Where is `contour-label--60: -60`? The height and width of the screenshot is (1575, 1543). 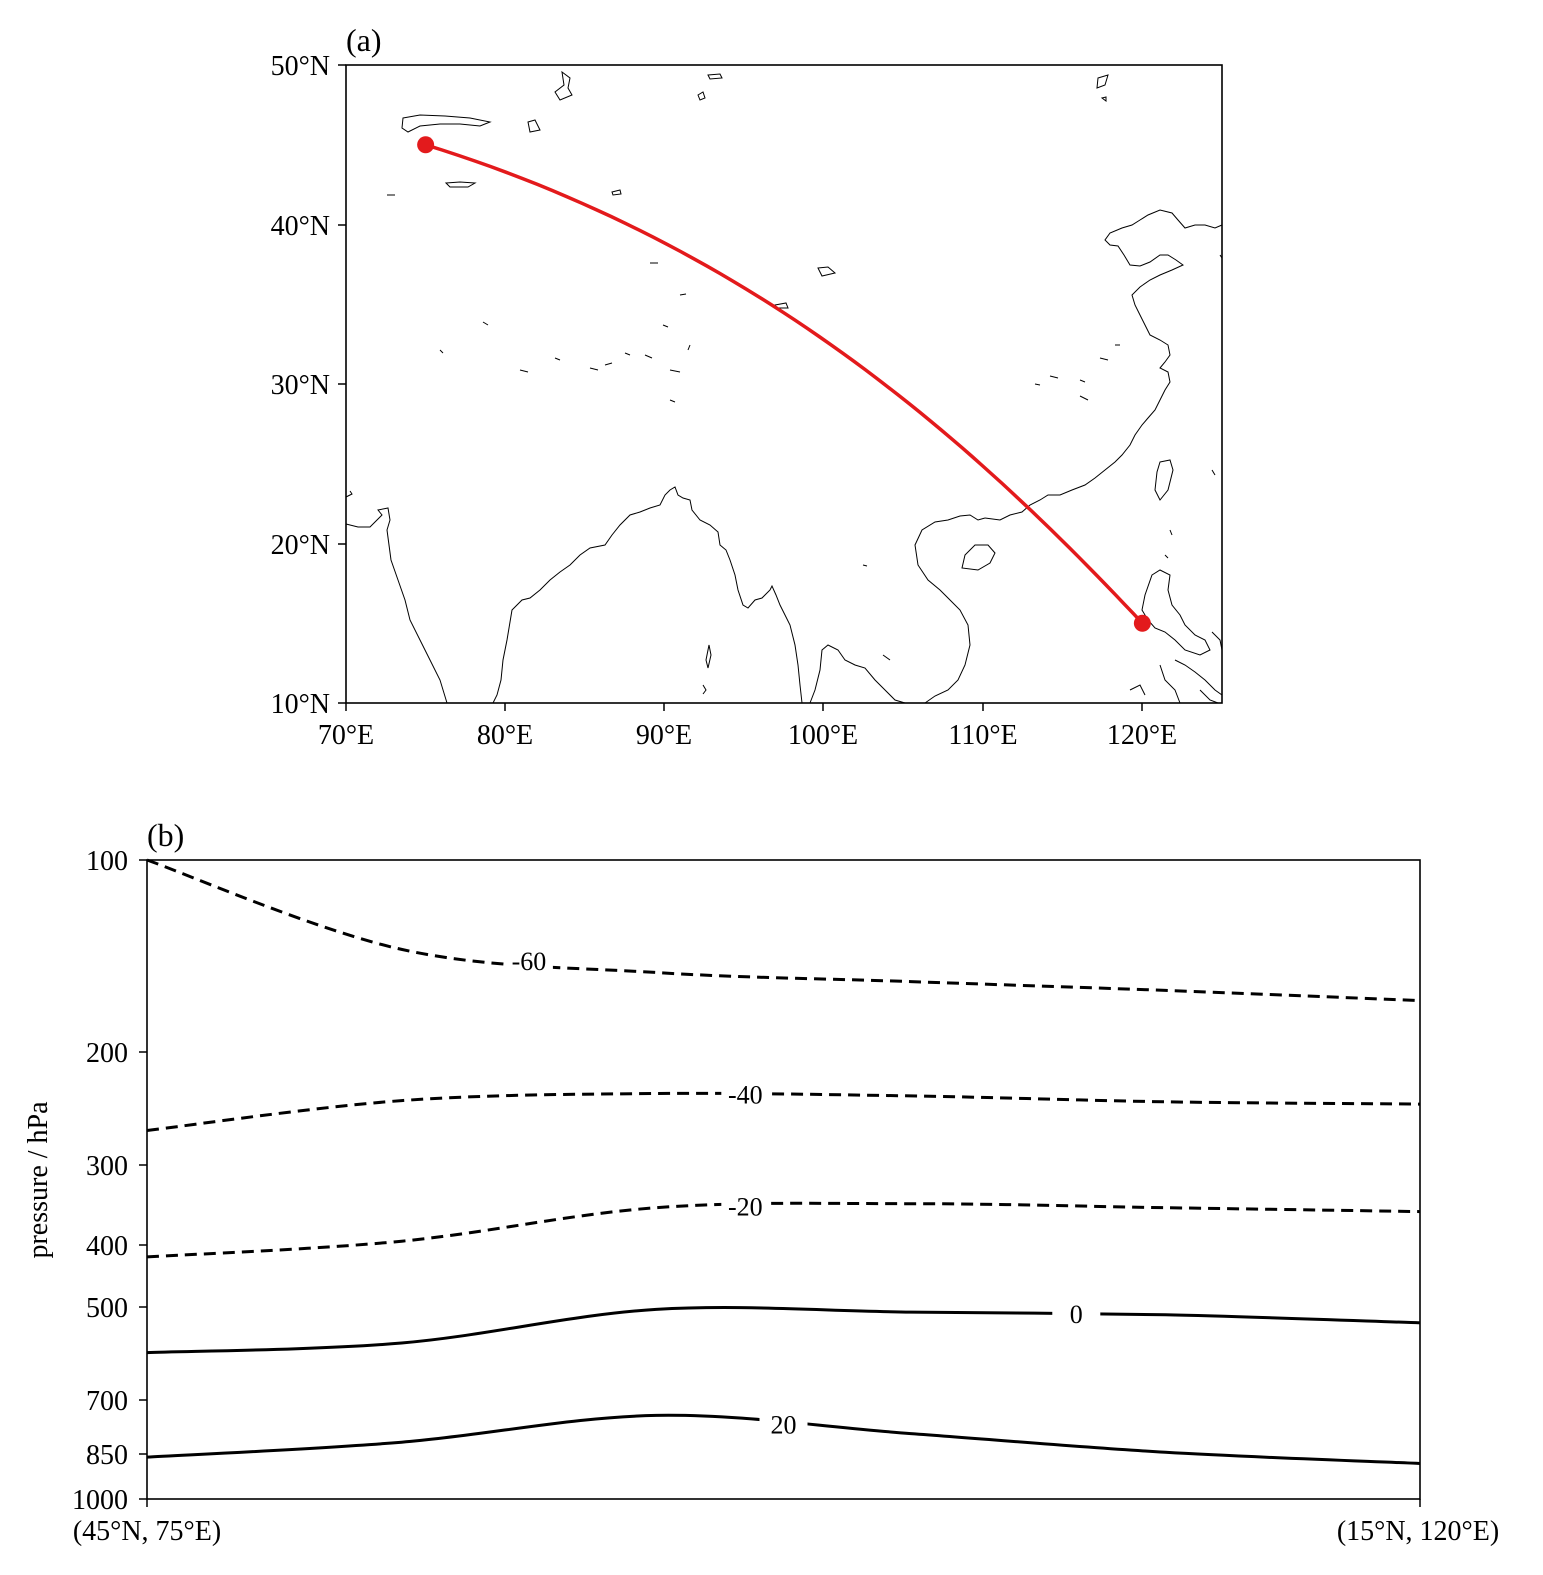 contour-label--60: -60 is located at coordinates (529, 961).